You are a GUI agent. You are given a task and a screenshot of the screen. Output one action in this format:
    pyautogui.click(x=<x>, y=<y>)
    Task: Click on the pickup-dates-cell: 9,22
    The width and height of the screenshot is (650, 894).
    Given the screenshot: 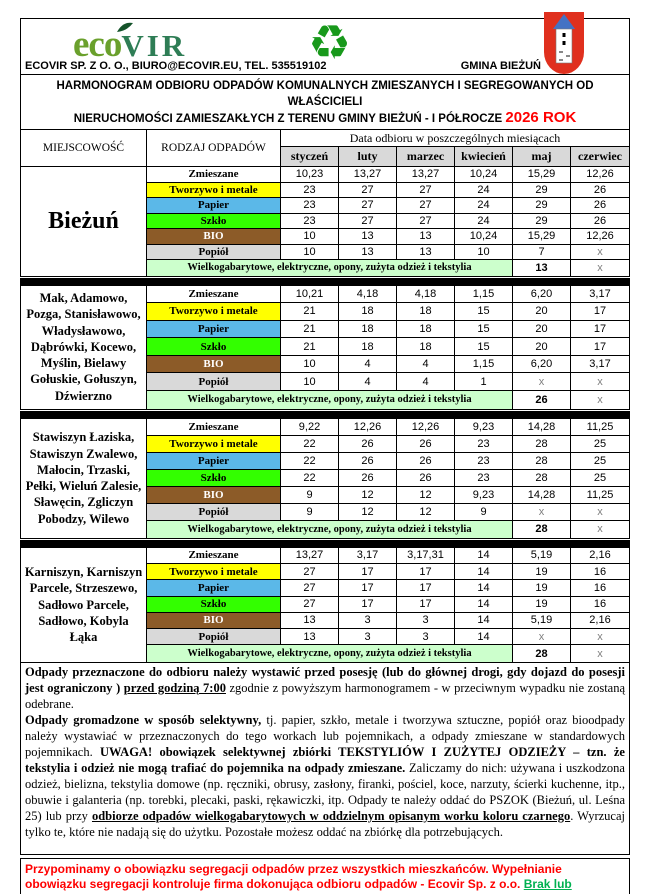 What is the action you would take?
    pyautogui.click(x=310, y=427)
    